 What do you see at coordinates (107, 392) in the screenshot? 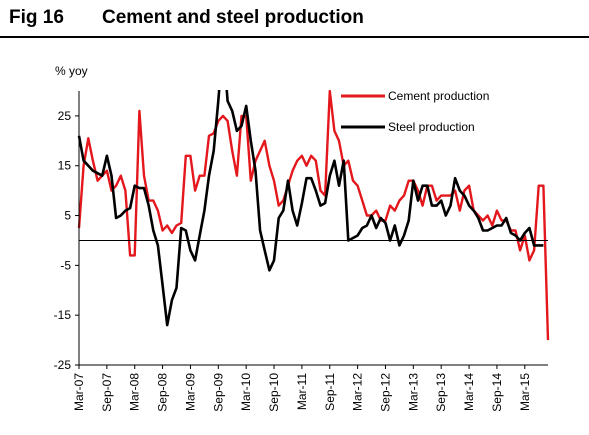
I see `x-tick-label: Sep-07` at bounding box center [107, 392].